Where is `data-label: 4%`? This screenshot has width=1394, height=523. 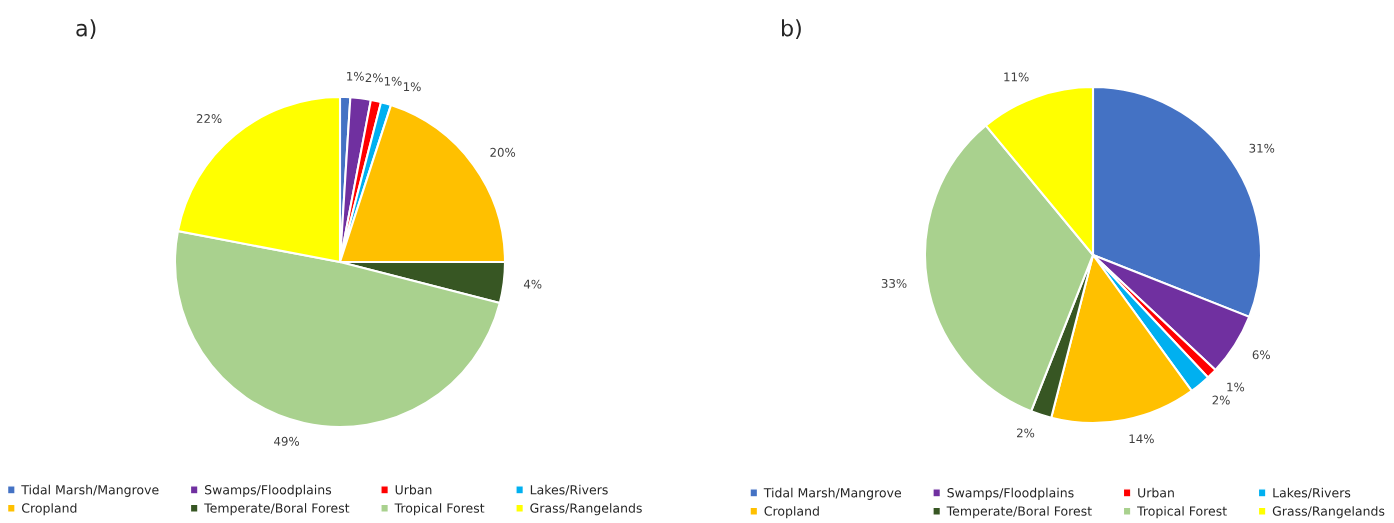
data-label: 4% is located at coordinates (532, 284).